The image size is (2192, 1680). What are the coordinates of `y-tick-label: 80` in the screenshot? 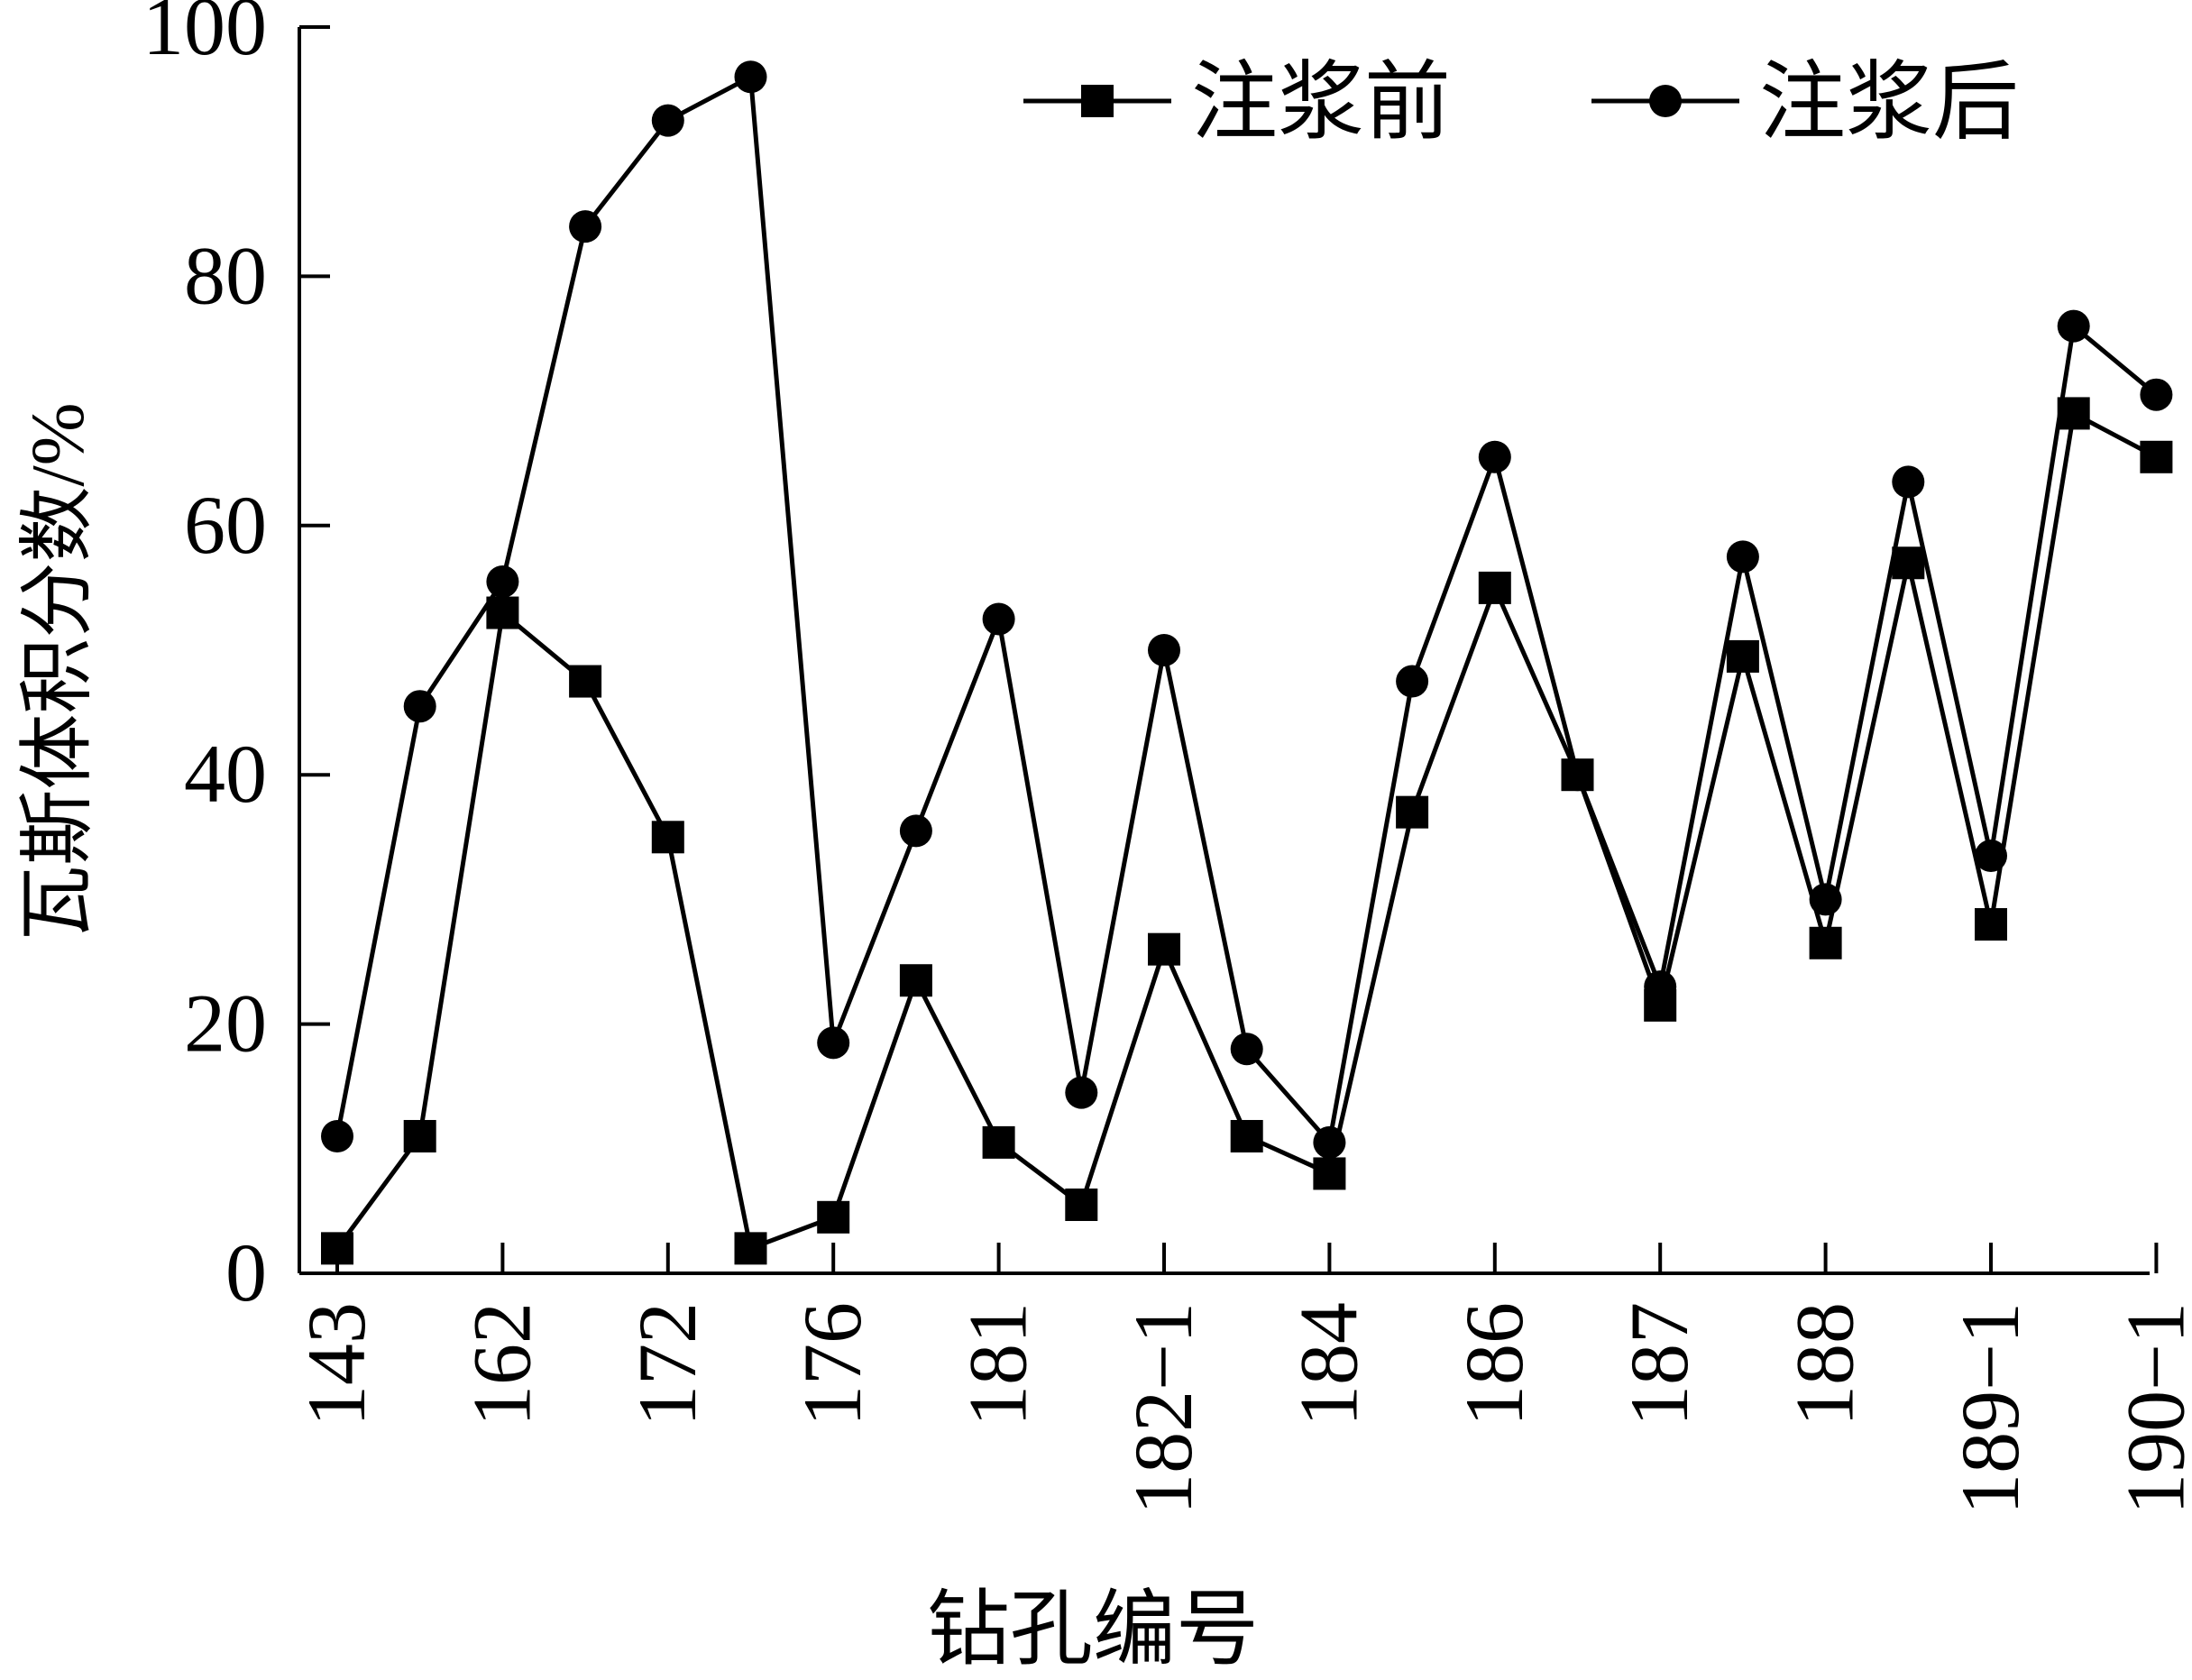 It's located at (226, 275).